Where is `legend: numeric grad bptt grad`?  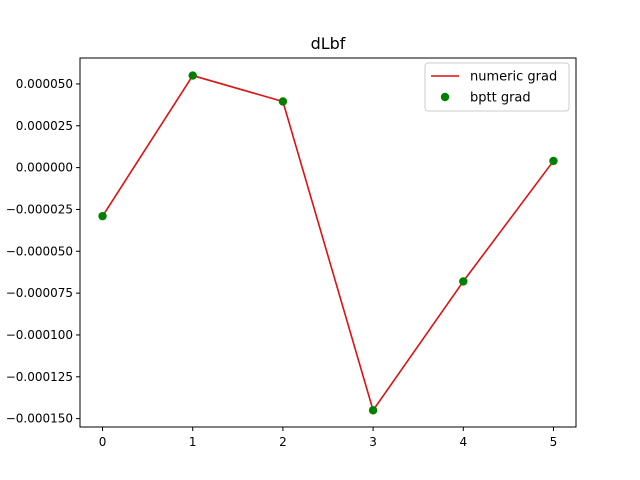 legend: numeric grad bptt grad is located at coordinates (497, 87).